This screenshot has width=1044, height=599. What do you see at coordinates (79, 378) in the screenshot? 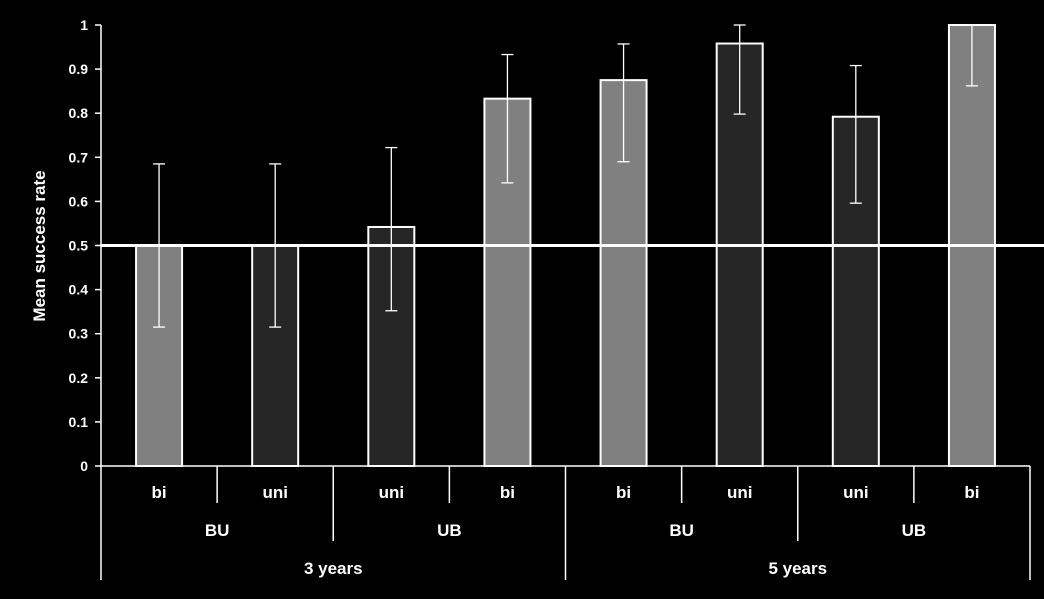
I see `y-tick-label: 0.2` at bounding box center [79, 378].